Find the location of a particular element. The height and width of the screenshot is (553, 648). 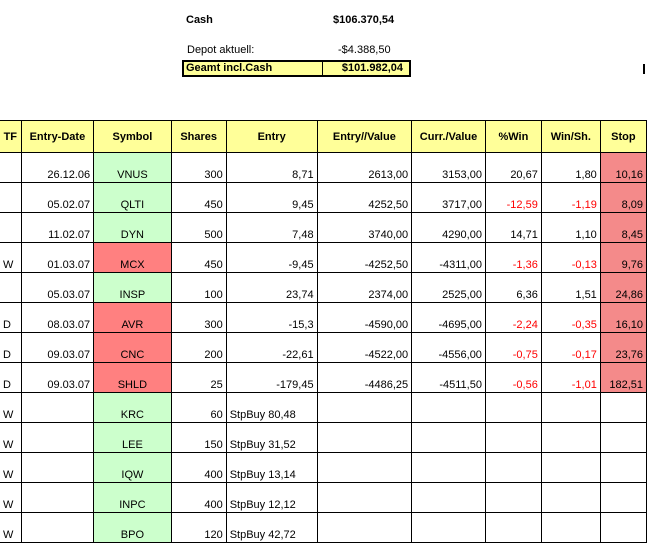

cell-entry: 9,45 is located at coordinates (271, 197).